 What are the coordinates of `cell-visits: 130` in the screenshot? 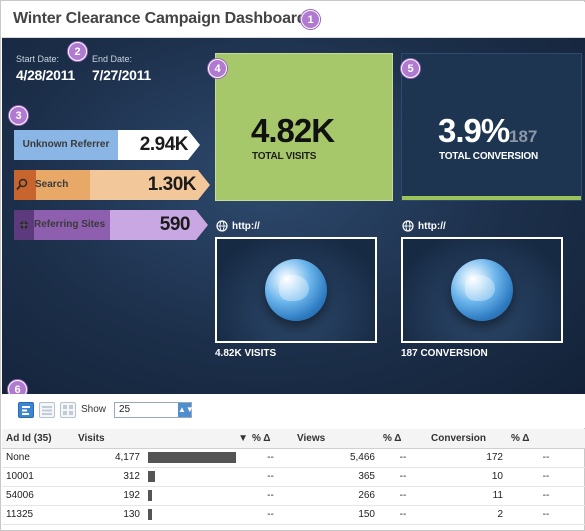 It's located at (109, 515).